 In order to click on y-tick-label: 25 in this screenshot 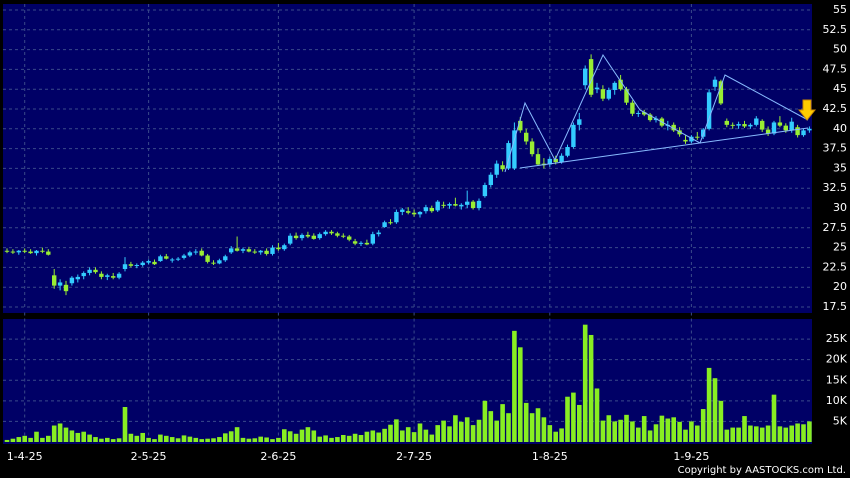, I will do `click(840, 247)`.